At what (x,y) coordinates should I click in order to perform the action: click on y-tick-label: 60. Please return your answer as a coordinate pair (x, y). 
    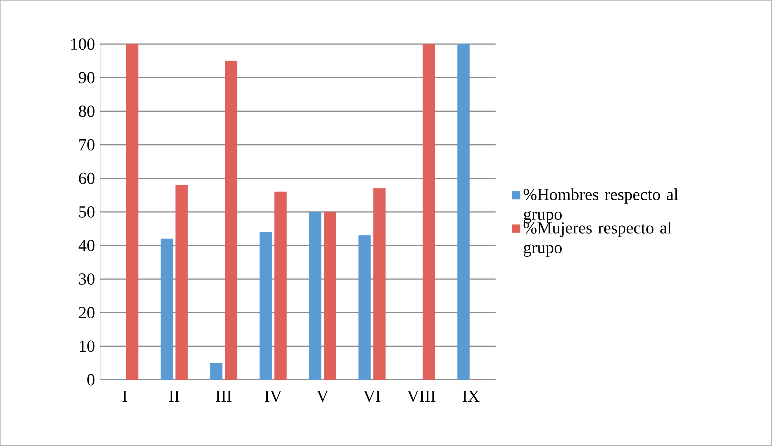
    Looking at the image, I should click on (87, 178).